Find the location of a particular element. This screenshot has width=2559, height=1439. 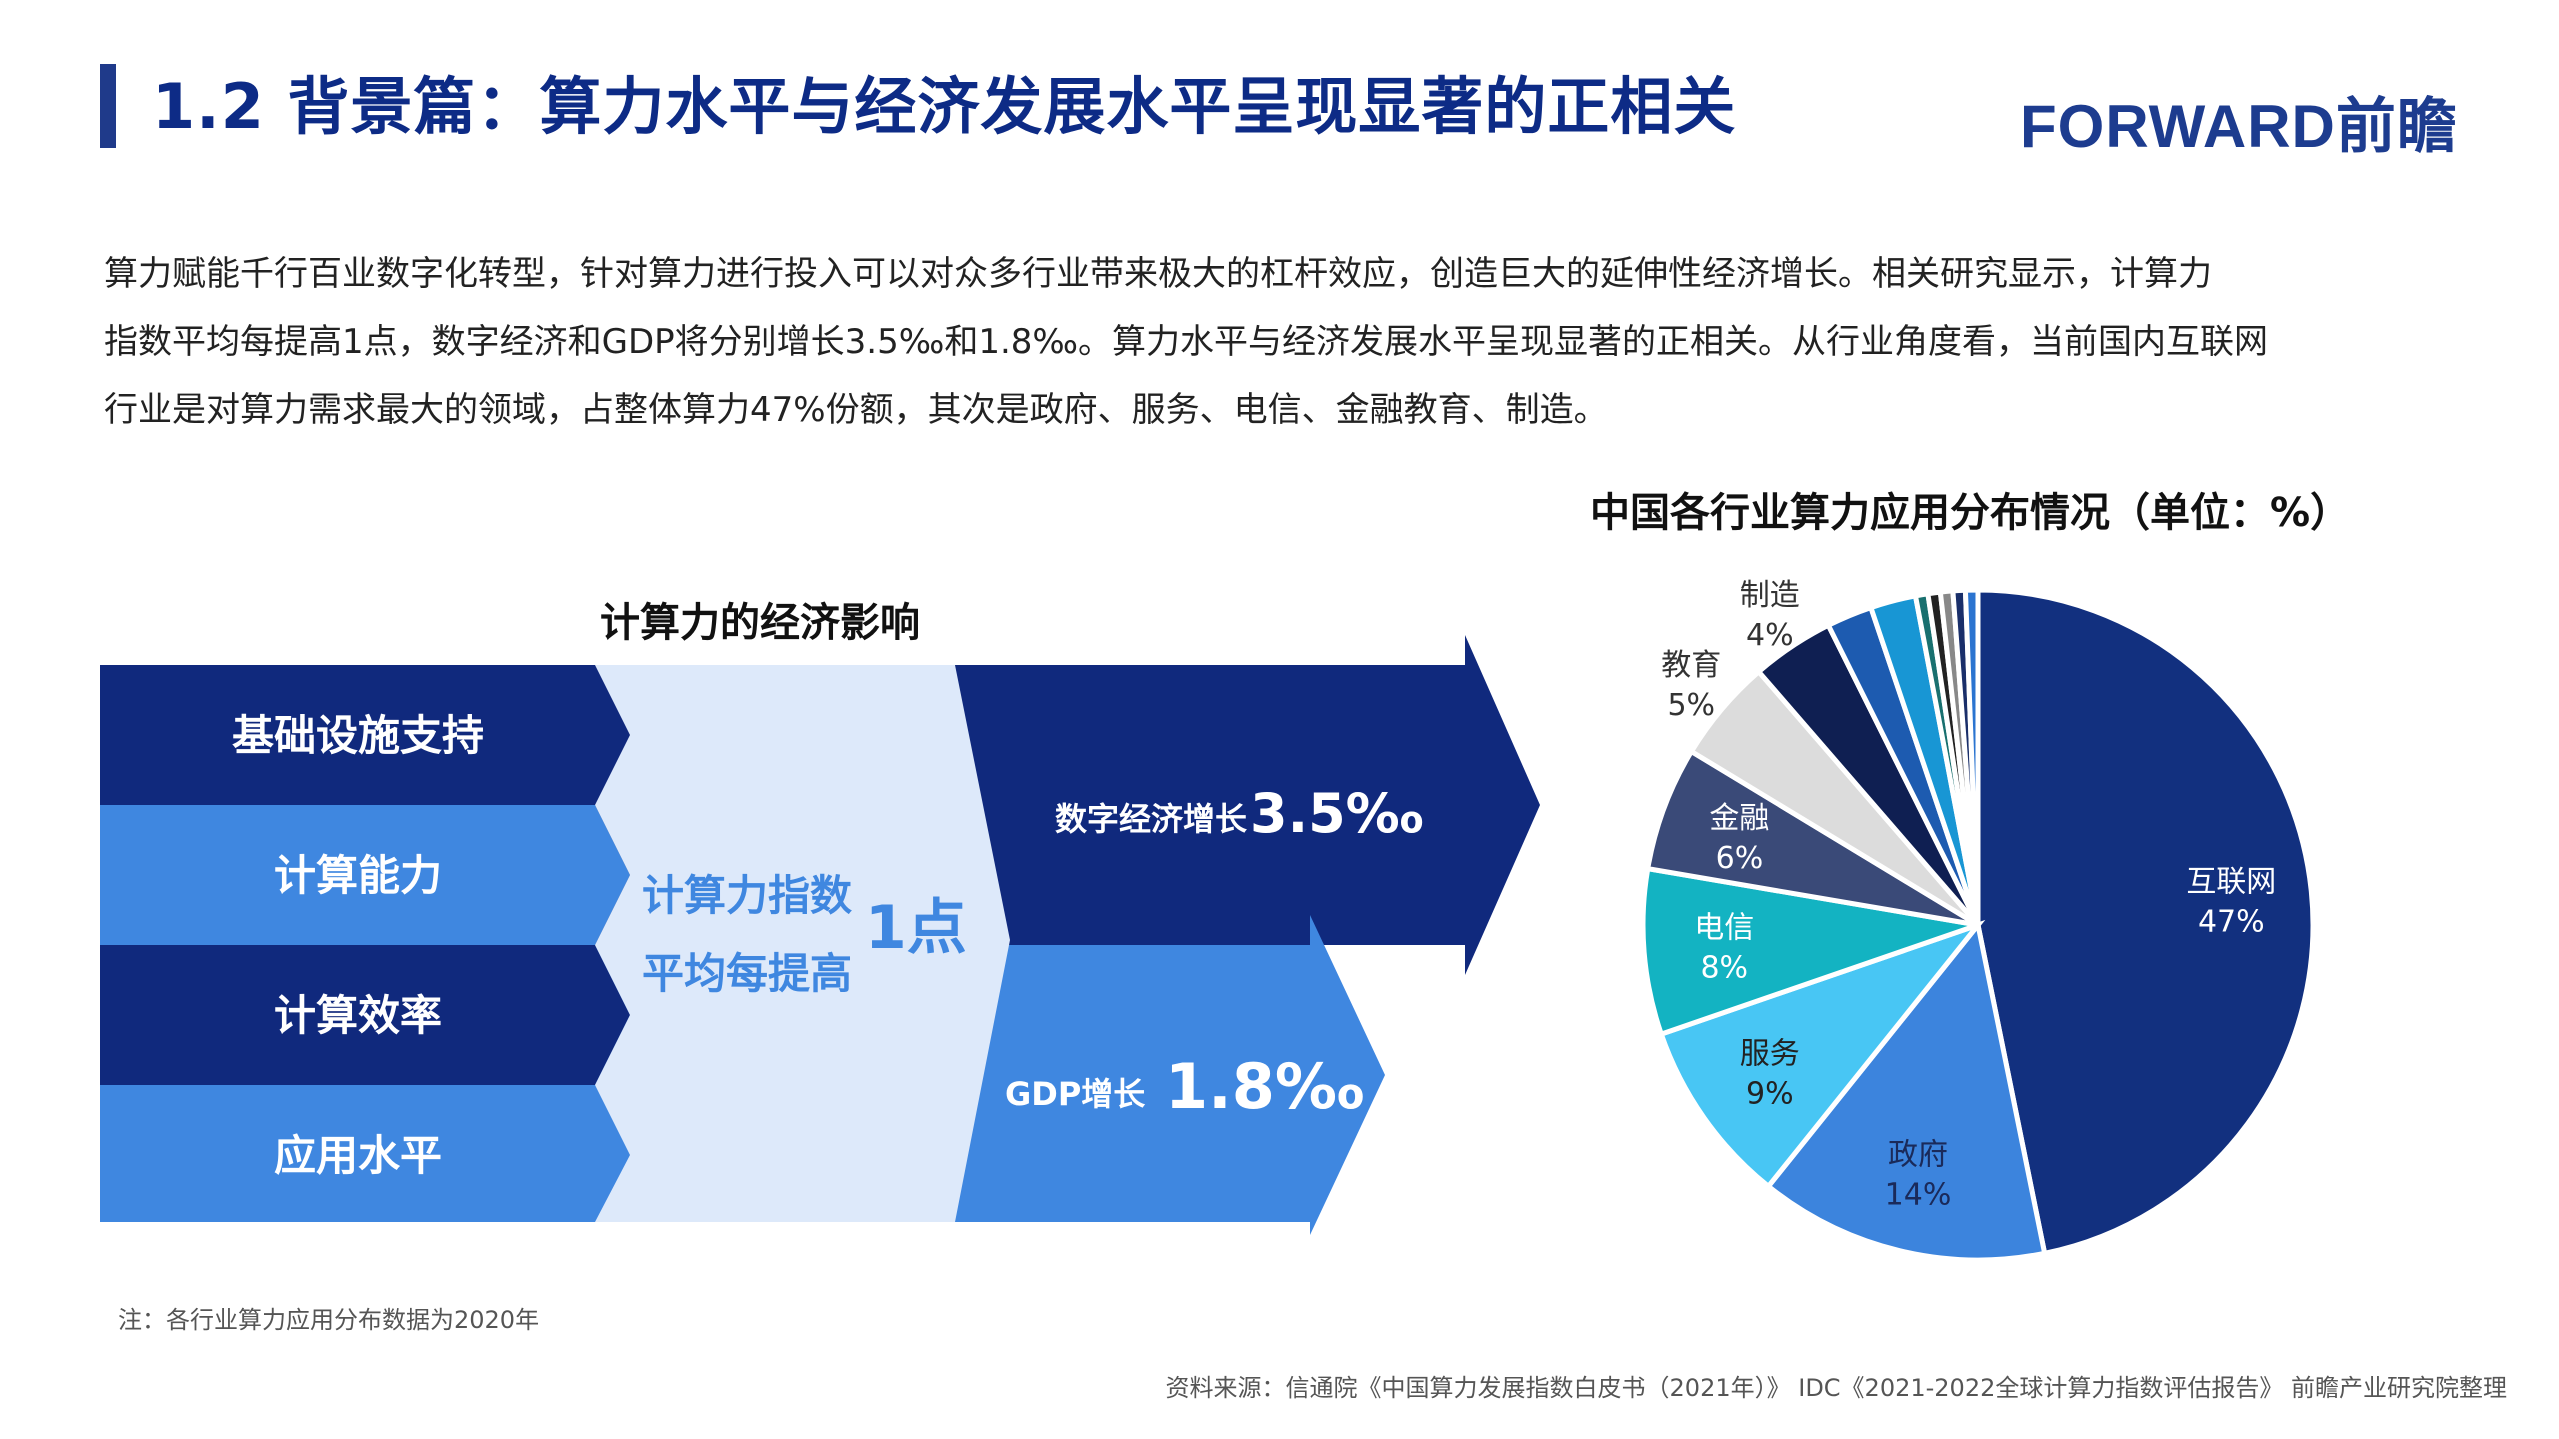

diagram-title: 计算力的经济影响 is located at coordinates (760, 623).